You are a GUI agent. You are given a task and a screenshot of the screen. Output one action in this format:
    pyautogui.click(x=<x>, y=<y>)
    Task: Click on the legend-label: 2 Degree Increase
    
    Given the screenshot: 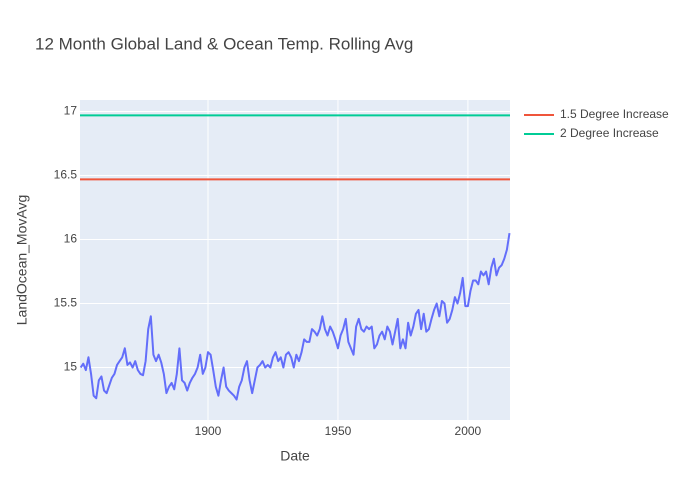 What is the action you would take?
    pyautogui.click(x=609, y=133)
    